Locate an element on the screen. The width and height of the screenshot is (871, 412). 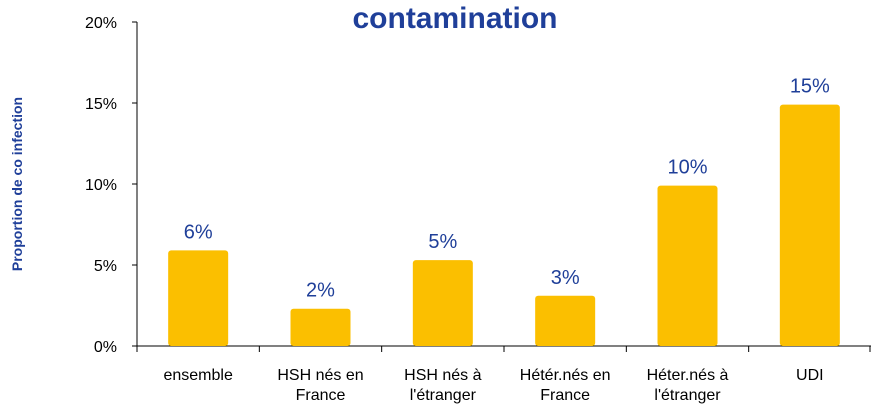
x-tick-label: Hétér.nés en France is located at coordinates (565, 385).